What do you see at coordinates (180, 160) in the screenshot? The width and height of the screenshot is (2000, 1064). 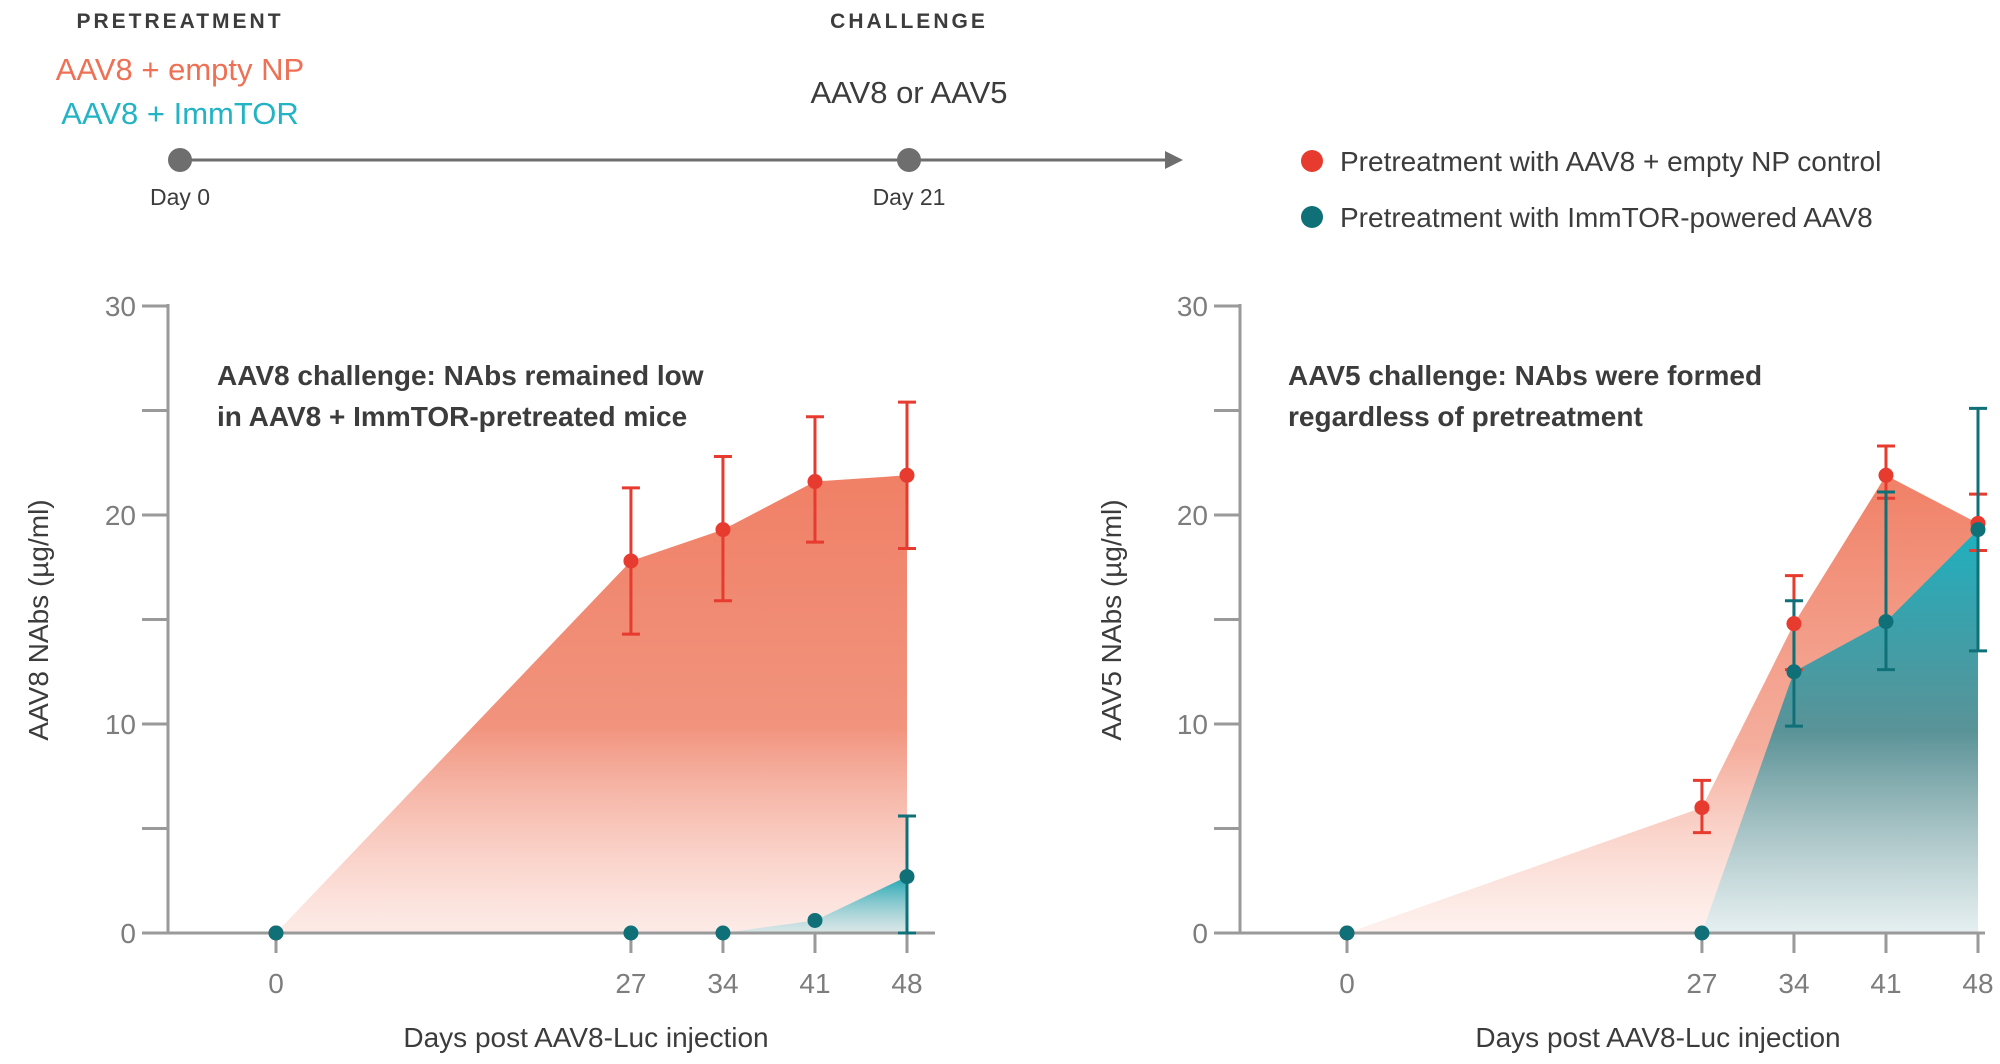 I see `timeline-marker-day0` at bounding box center [180, 160].